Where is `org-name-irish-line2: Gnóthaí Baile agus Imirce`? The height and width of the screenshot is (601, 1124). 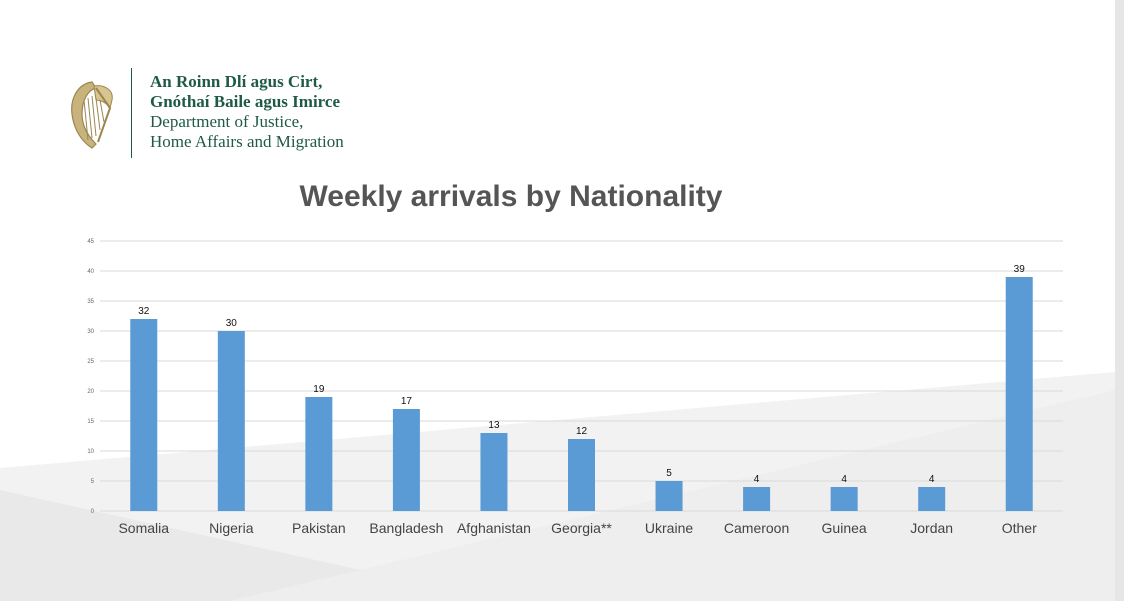
org-name-irish-line2: Gnóthaí Baile agus Imirce is located at coordinates (245, 101).